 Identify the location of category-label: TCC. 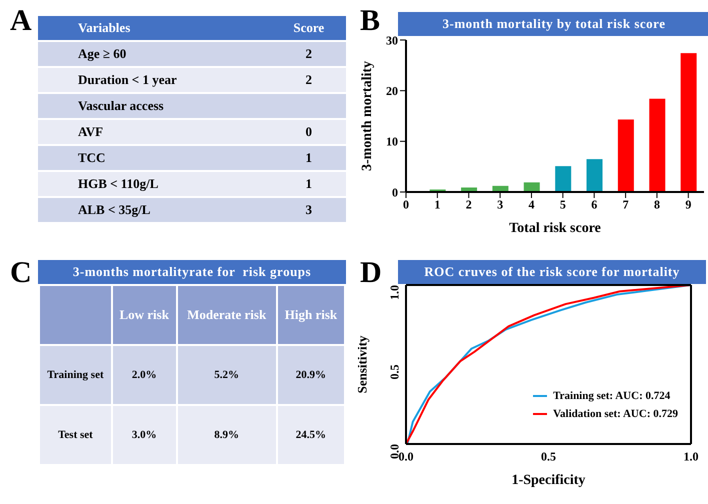
(155, 158).